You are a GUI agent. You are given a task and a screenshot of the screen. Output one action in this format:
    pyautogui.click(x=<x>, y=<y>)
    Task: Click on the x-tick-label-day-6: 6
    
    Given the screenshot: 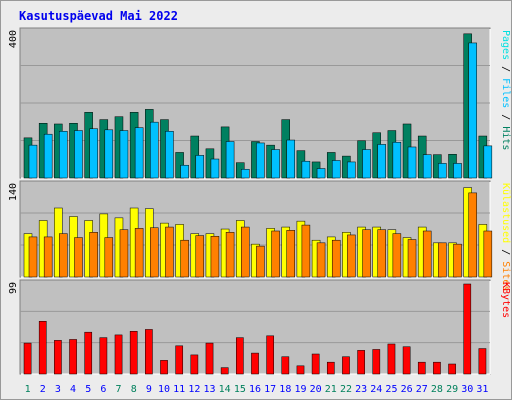 What is the action you would take?
    pyautogui.click(x=103, y=389)
    